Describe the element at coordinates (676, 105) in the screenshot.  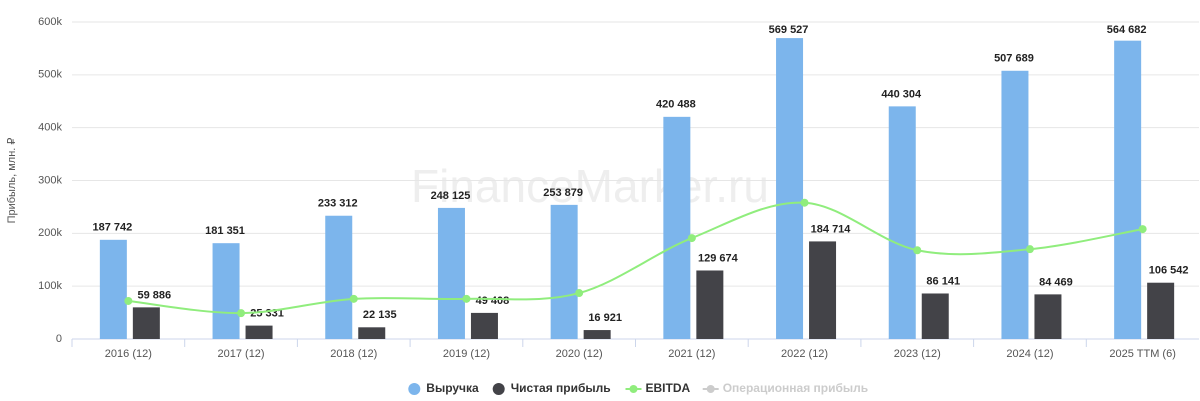
I see `value-label: 420 488` at that location.